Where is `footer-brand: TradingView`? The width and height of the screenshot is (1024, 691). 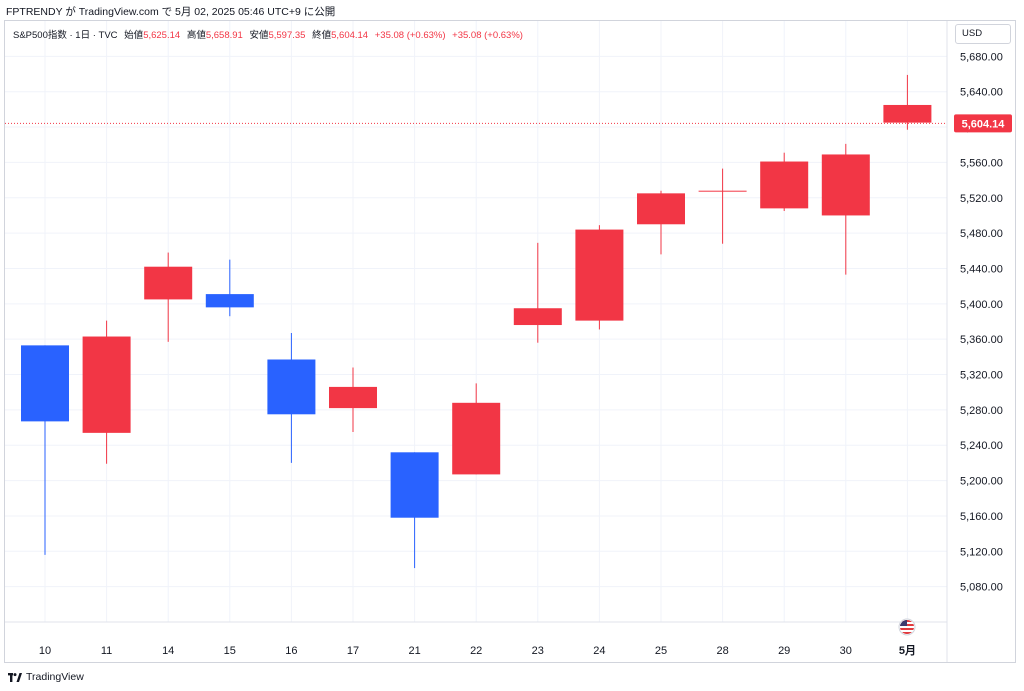 footer-brand: TradingView is located at coordinates (46, 677).